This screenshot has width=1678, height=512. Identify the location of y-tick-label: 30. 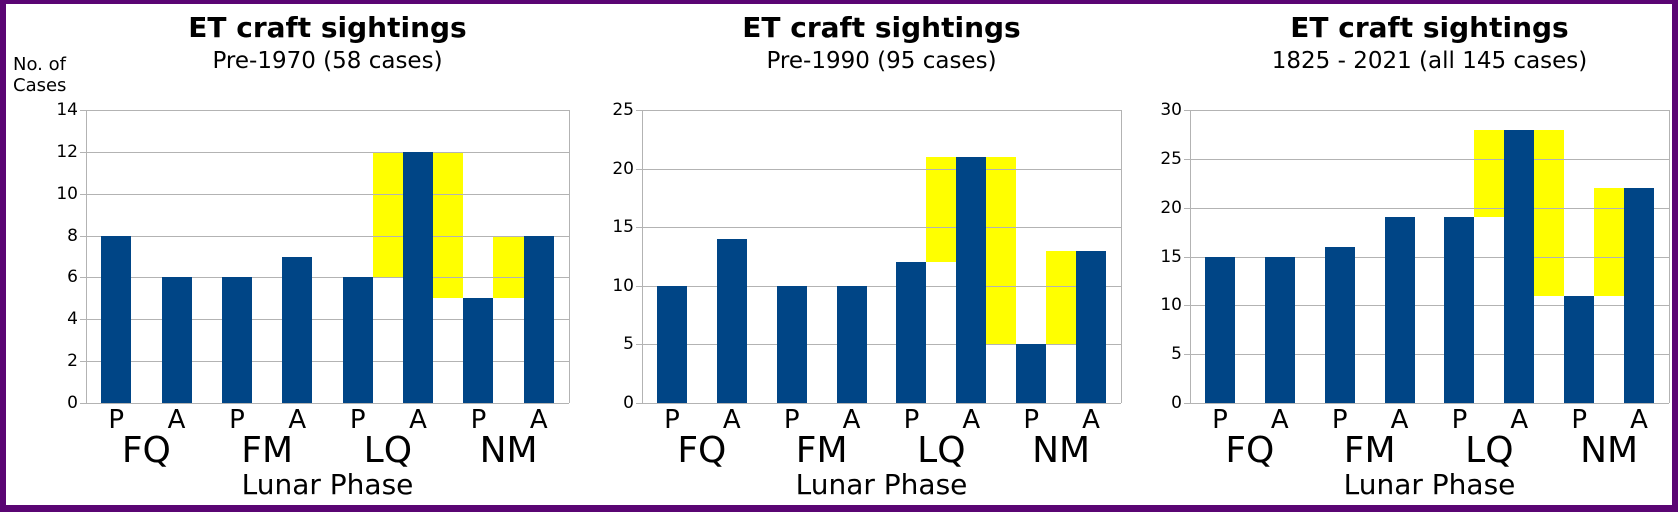
(1171, 110).